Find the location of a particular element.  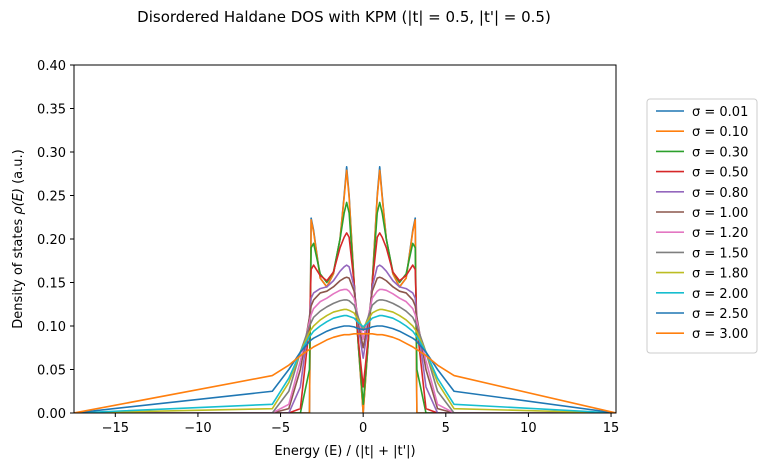

y-axis-label-math: ρ(E) is located at coordinates (18, 201).